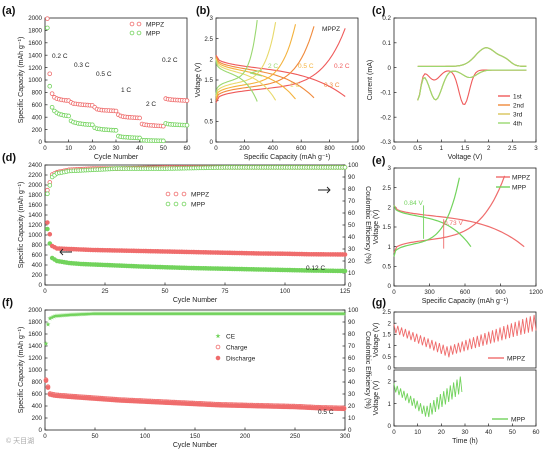 Image resolution: width=554 pixels, height=452 pixels. What do you see at coordinates (472, 85) in the screenshot?
I see `cathodic-scan-2nd` at bounding box center [472, 85].